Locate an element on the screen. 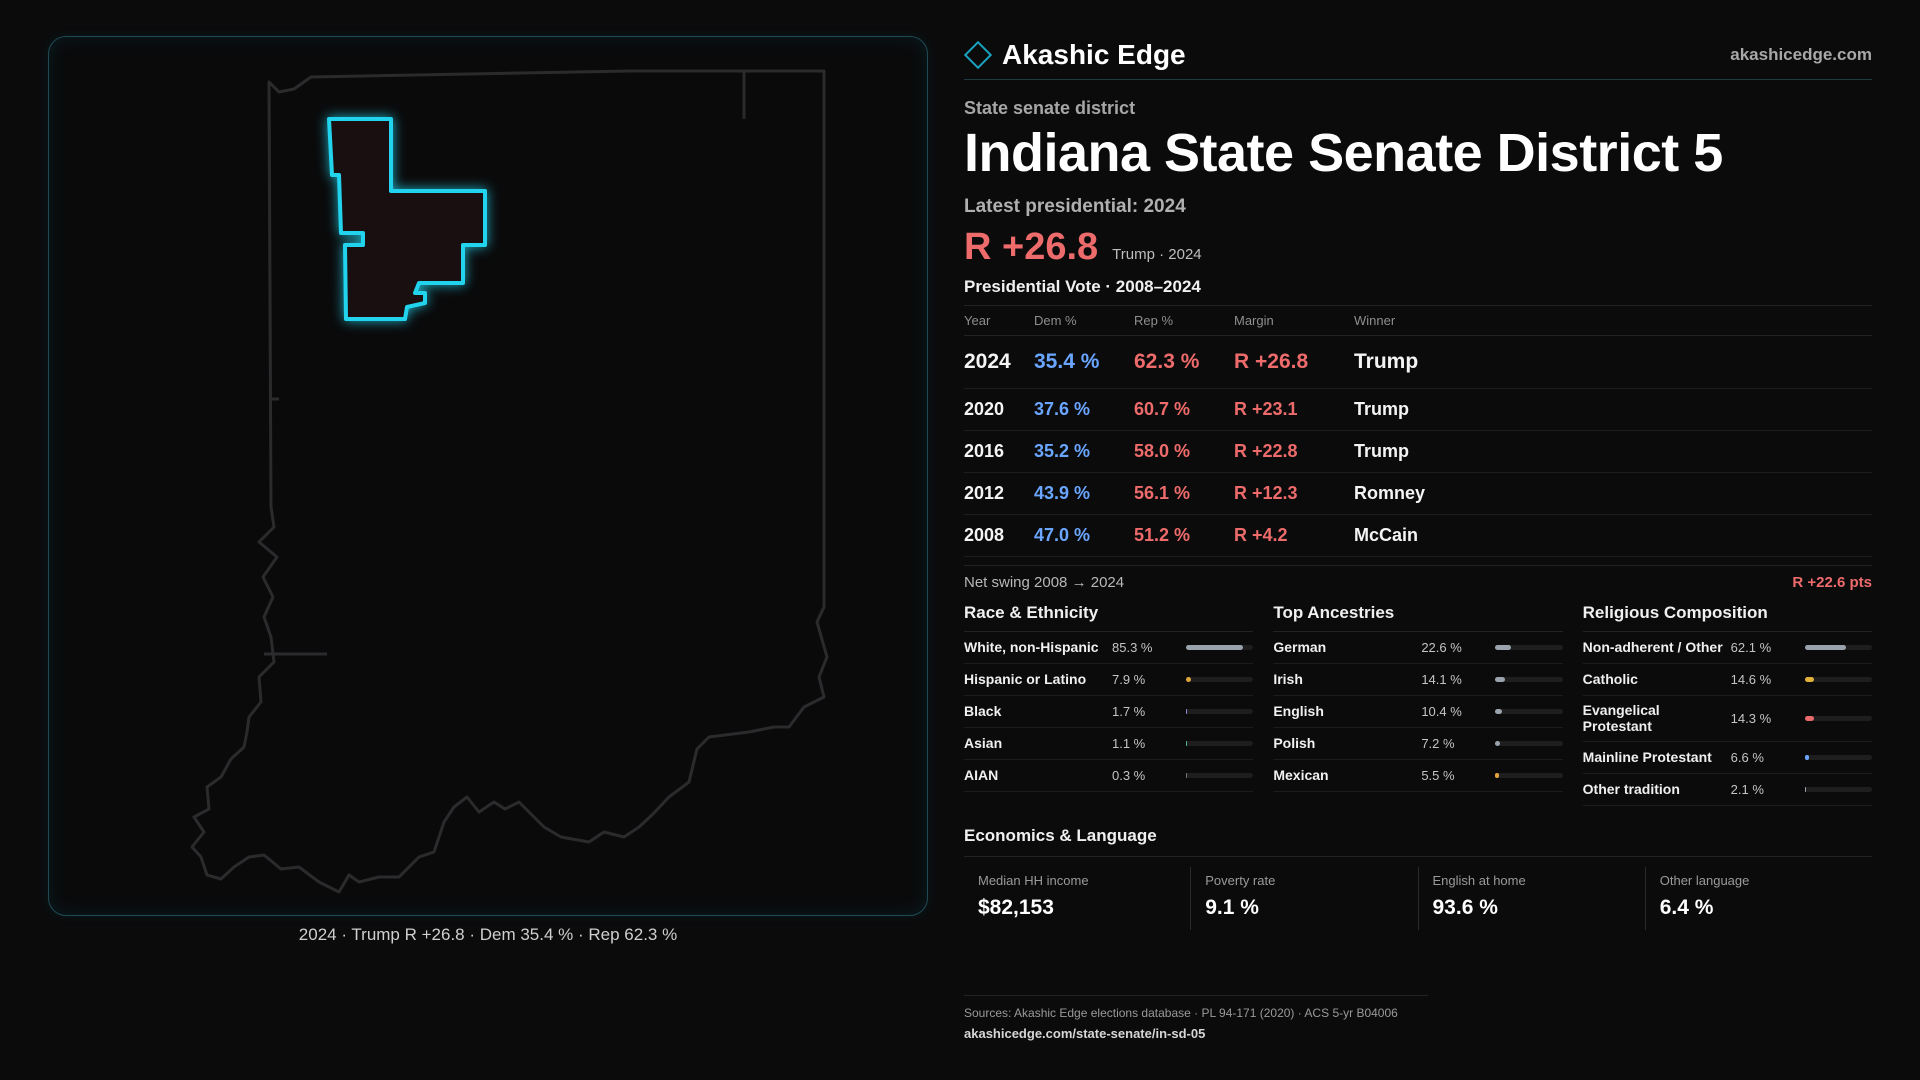  demographic-value: 6.6 % is located at coordinates (1747, 758).